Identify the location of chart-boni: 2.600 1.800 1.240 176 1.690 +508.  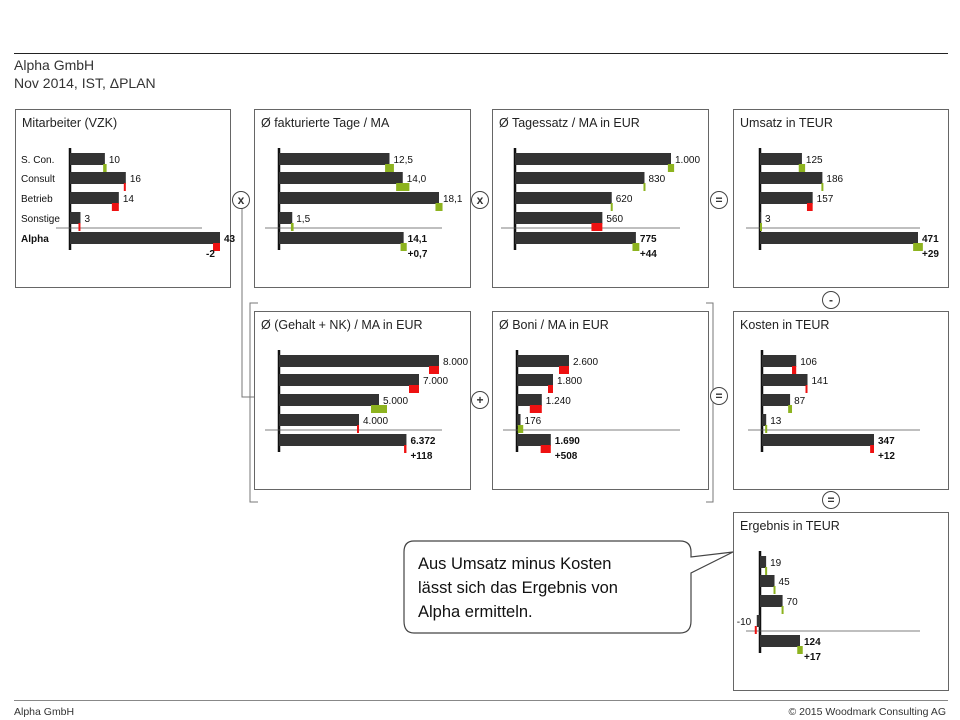
(591, 406).